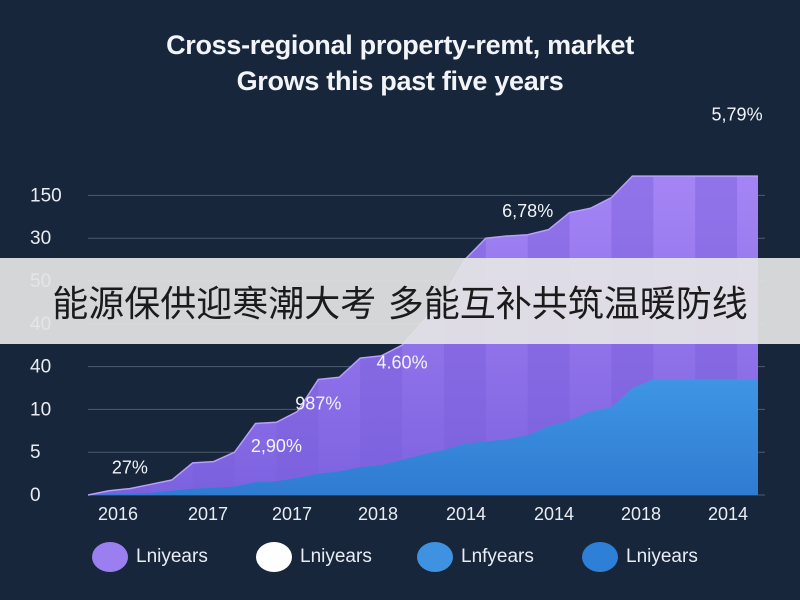 This screenshot has height=600, width=800. What do you see at coordinates (35, 452) in the screenshot?
I see `y-tick-label-1: 5` at bounding box center [35, 452].